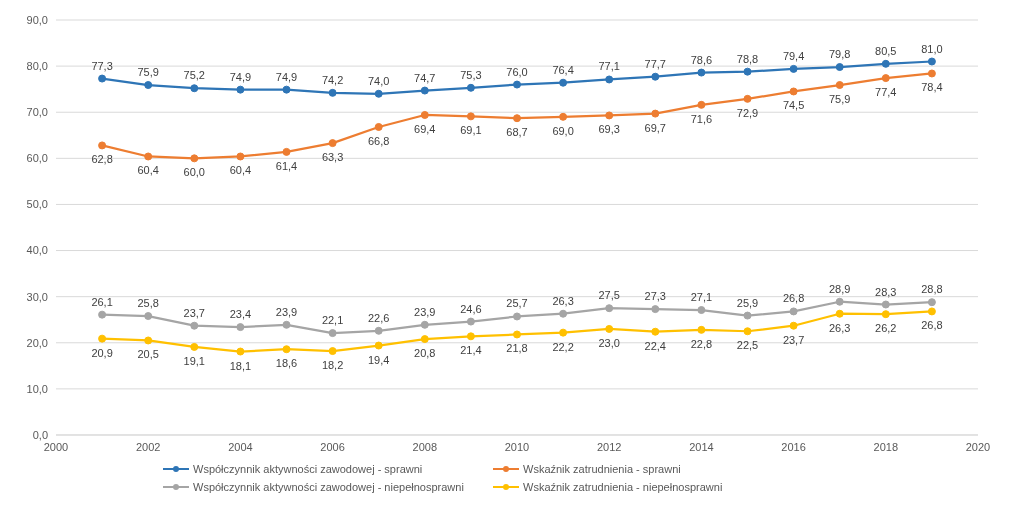 This screenshot has height=505, width=1017. I want to click on data-label: 25,9, so click(747, 302).